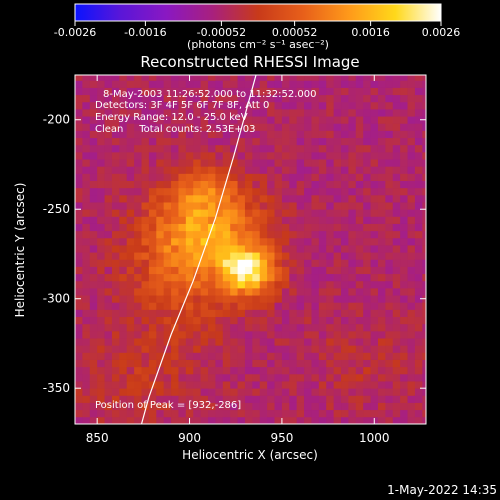 This screenshot has width=500, height=500. Describe the element at coordinates (295, 32) in the screenshot. I see `colorbar-tick-label: 0.00052` at that location.